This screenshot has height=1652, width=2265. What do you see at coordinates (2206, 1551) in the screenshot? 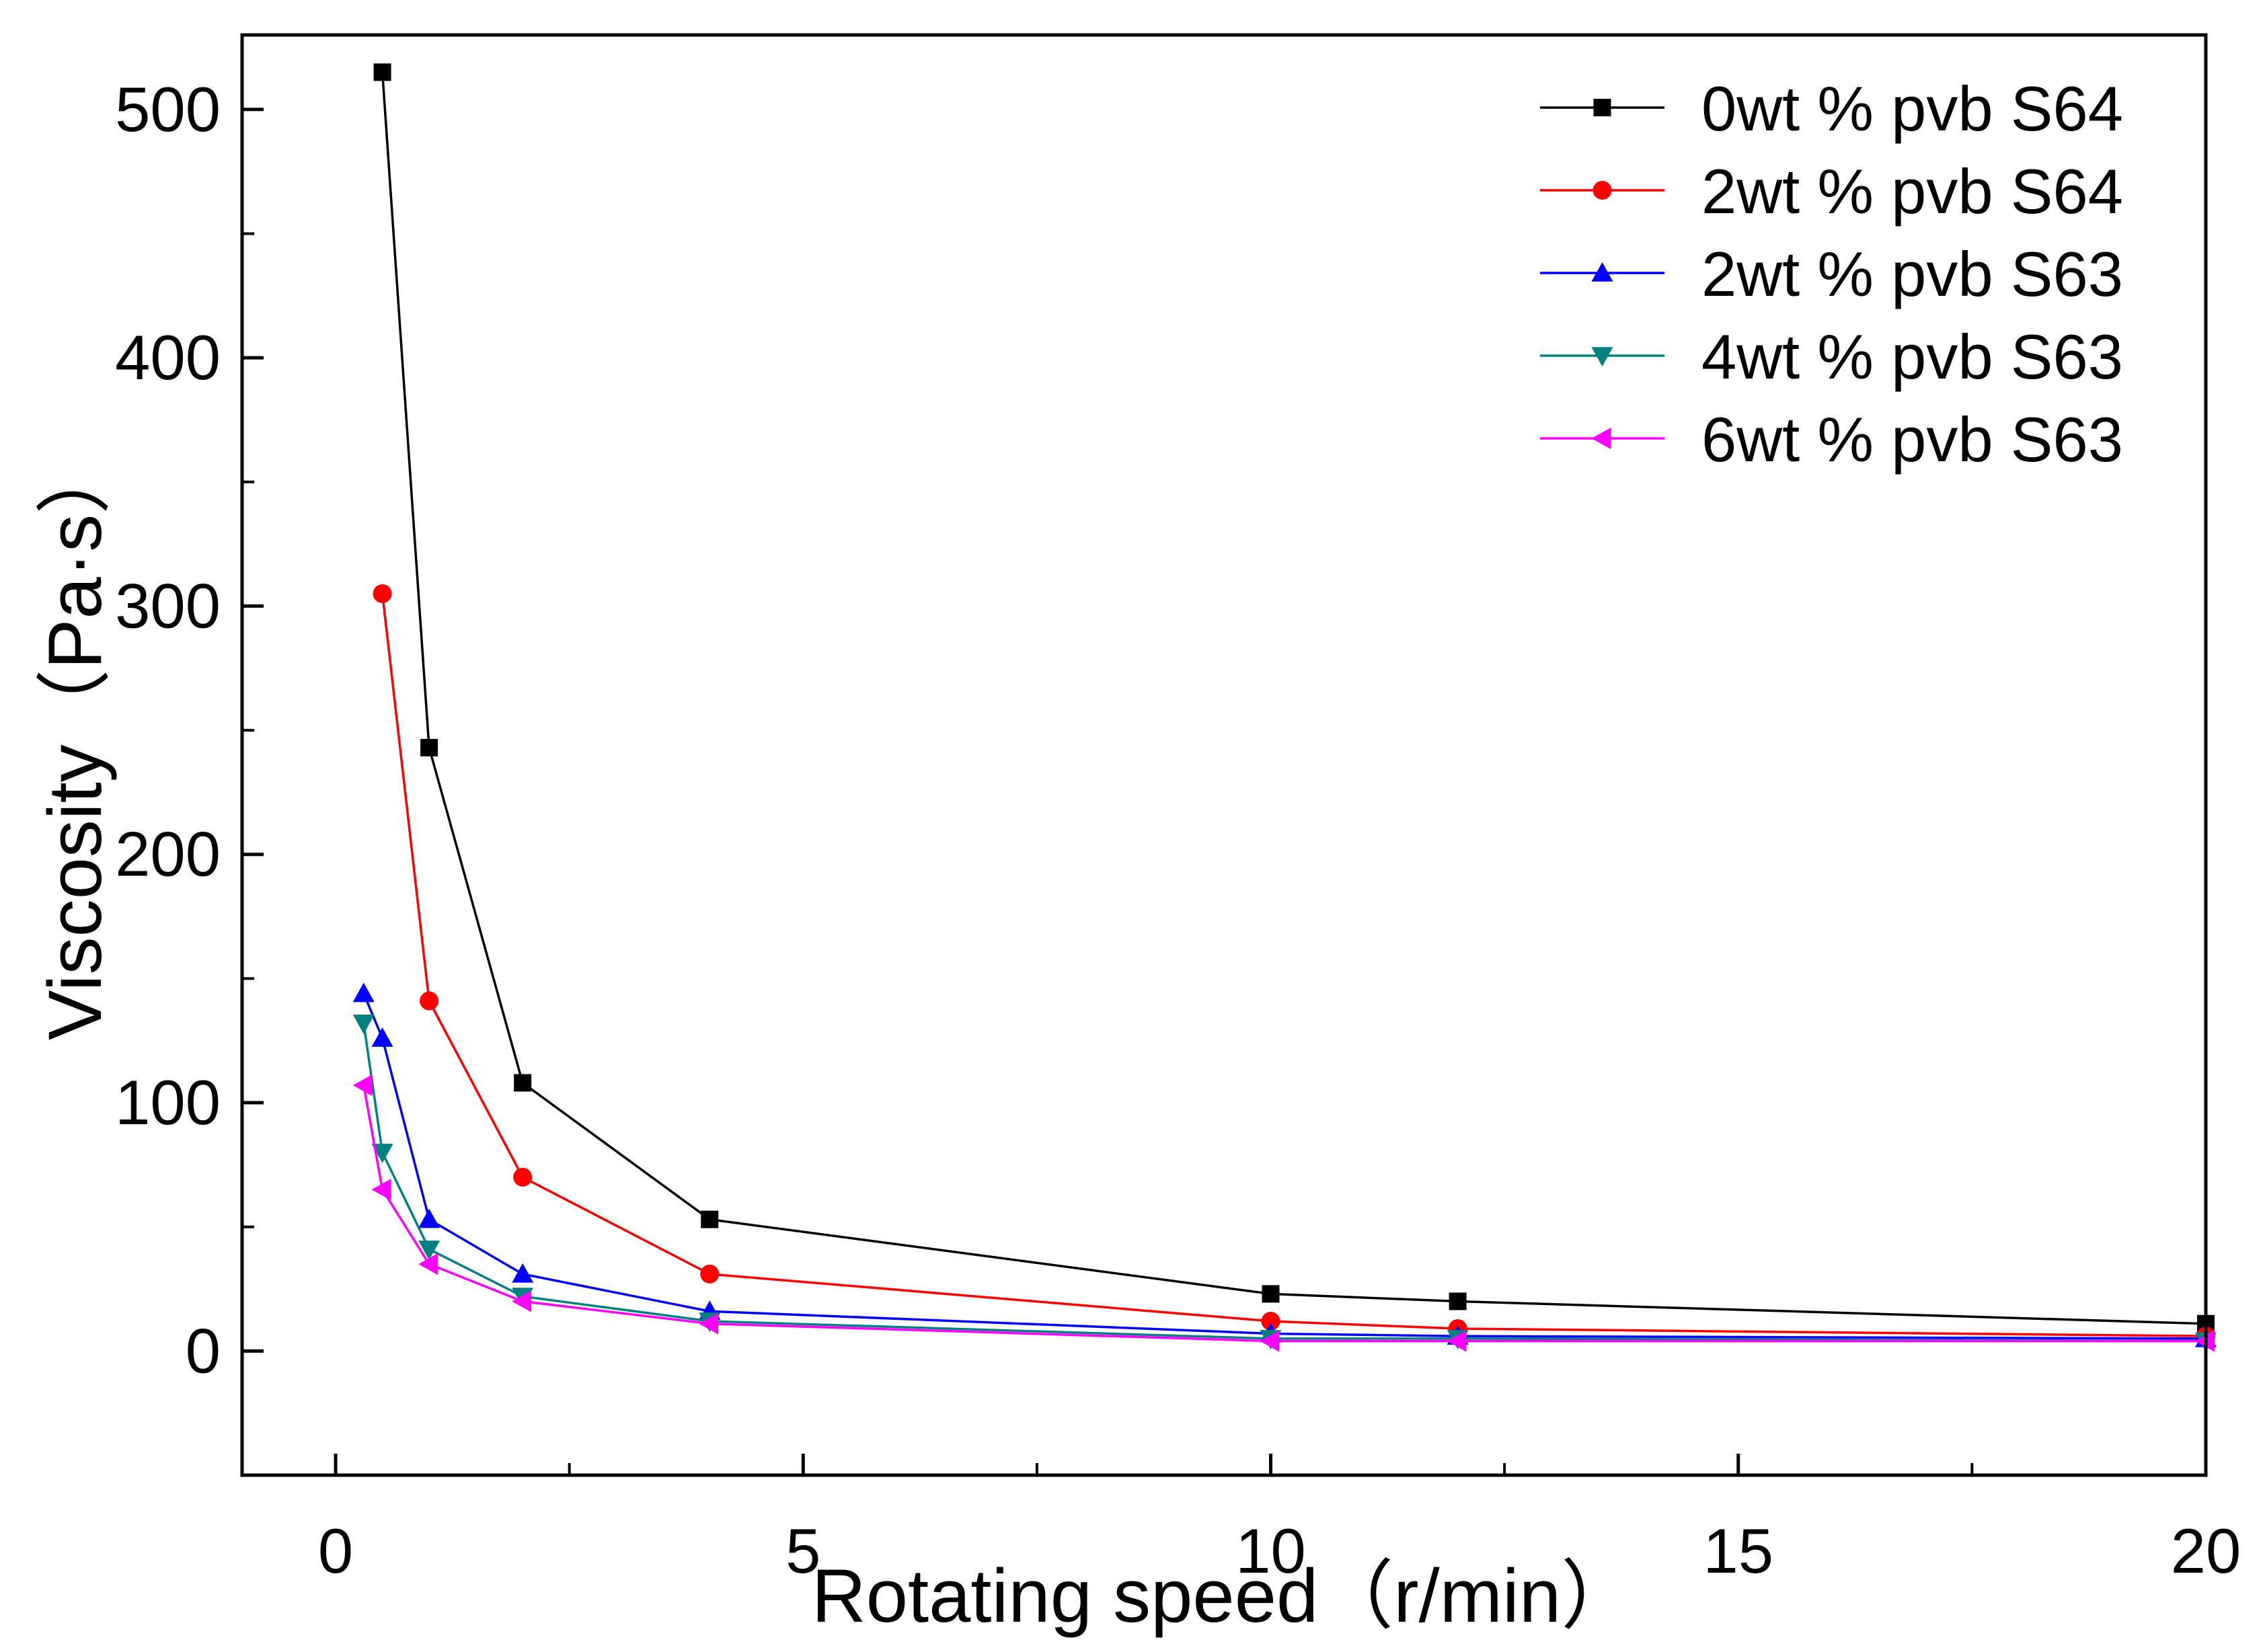
I see `x-tick-label: 20` at bounding box center [2206, 1551].